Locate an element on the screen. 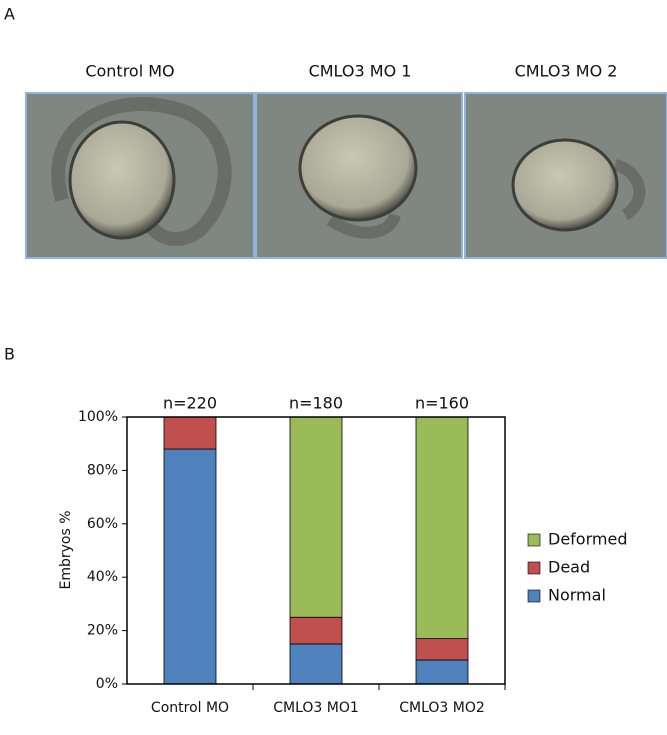  x-tick-label: CMLO3 MO2 is located at coordinates (442, 708).